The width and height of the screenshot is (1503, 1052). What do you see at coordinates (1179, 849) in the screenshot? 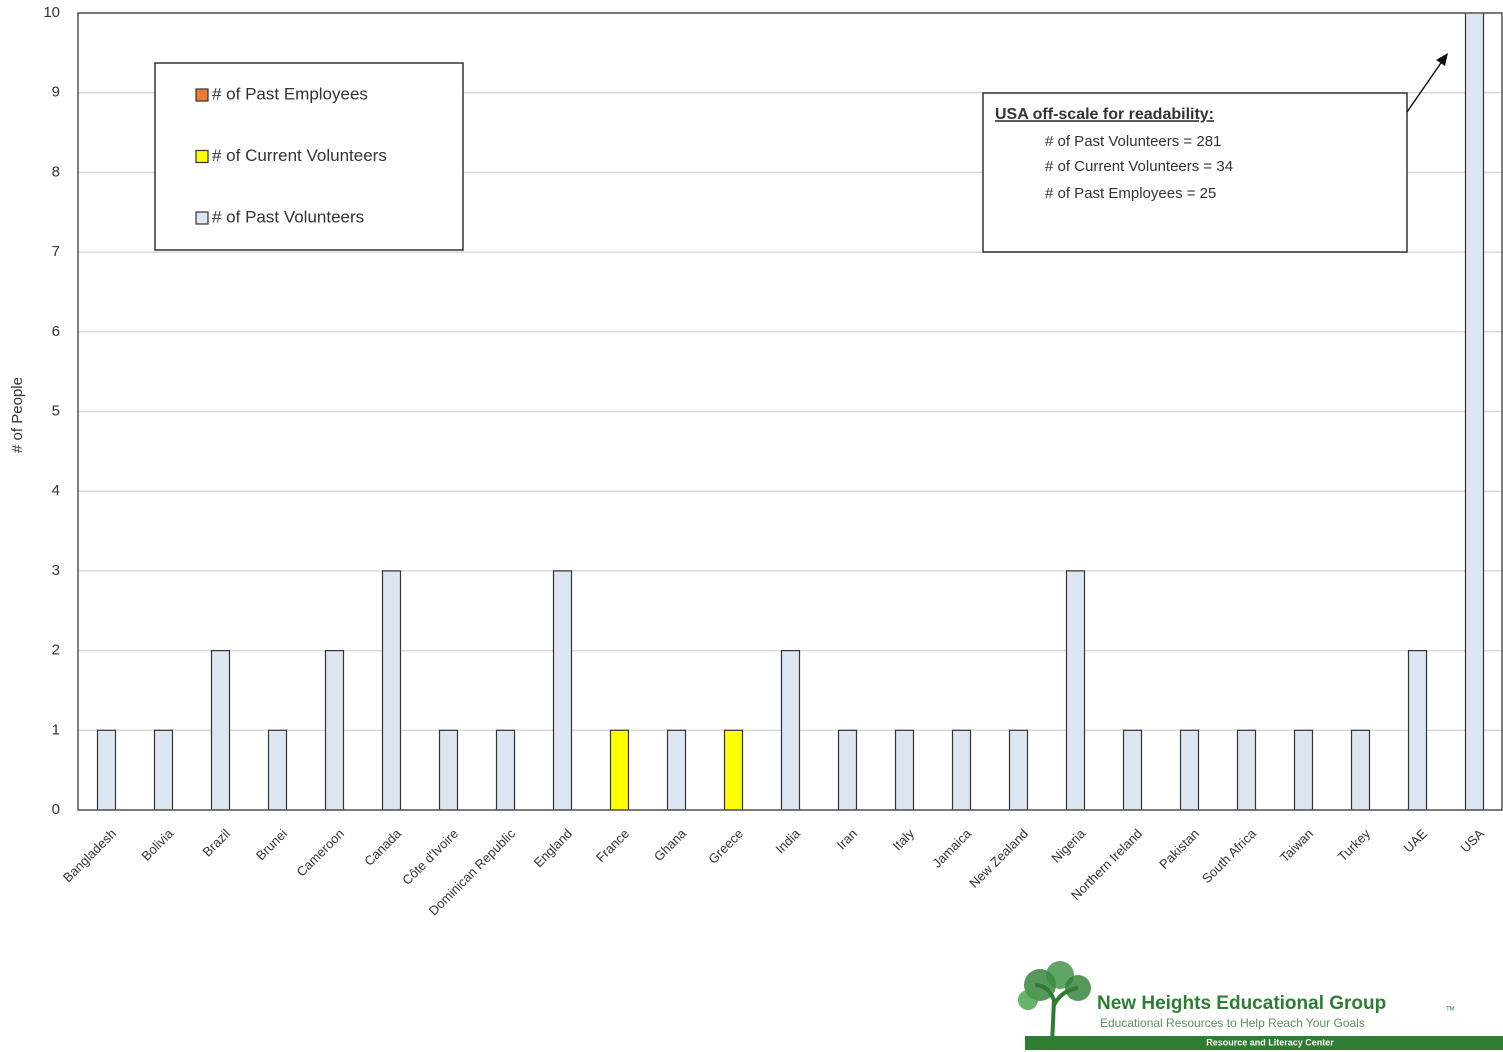
I see `x-tick-label: Pakistan` at bounding box center [1179, 849].